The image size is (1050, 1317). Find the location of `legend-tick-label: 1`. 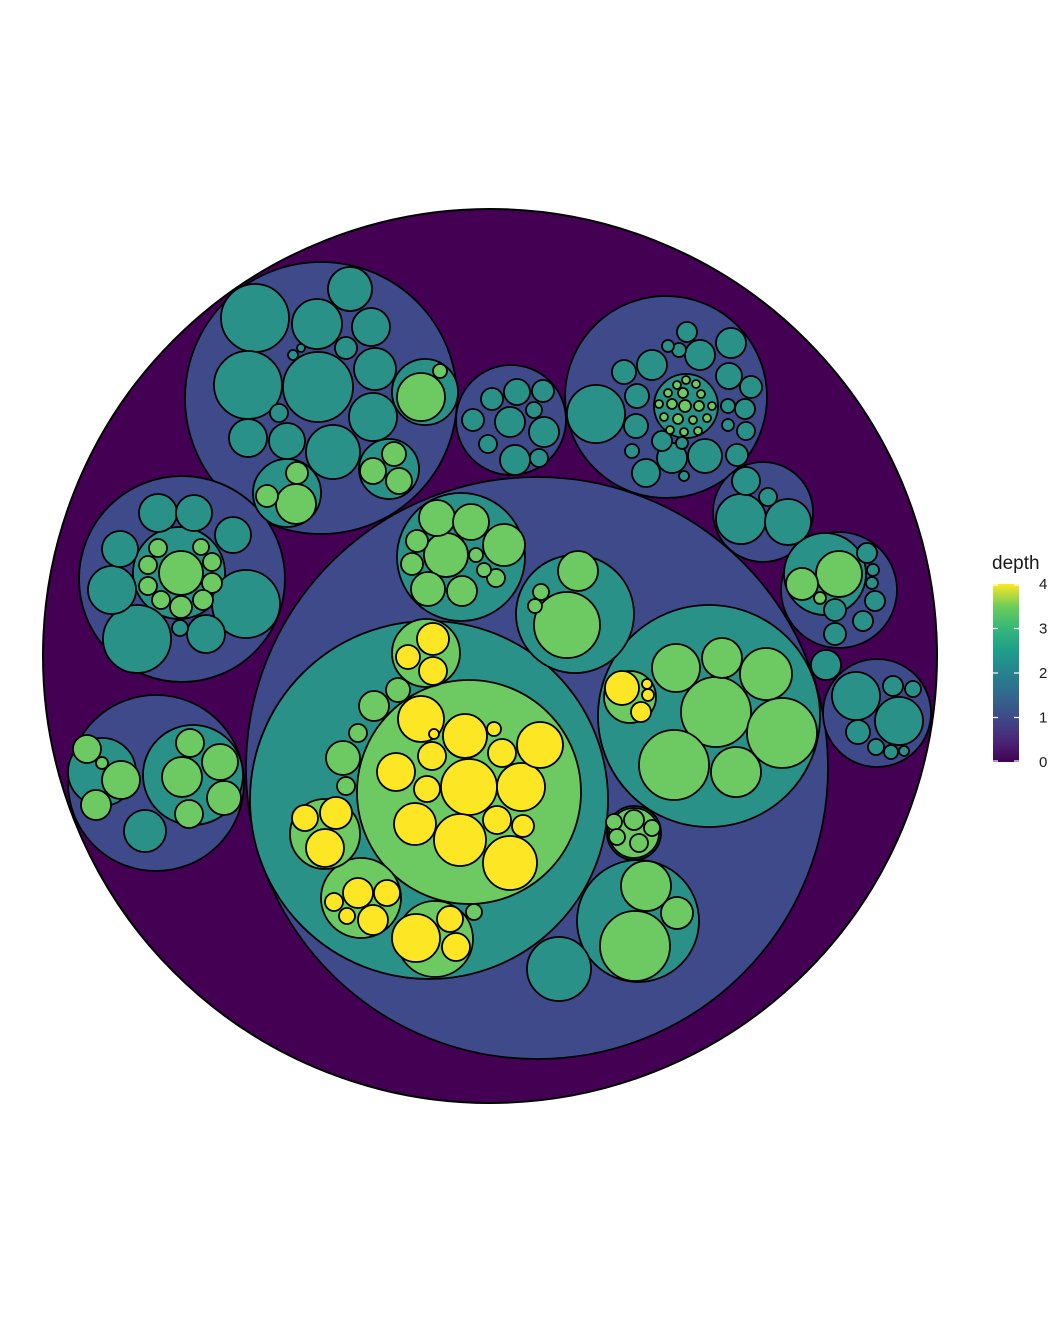

legend-tick-label: 1 is located at coordinates (1043, 718).